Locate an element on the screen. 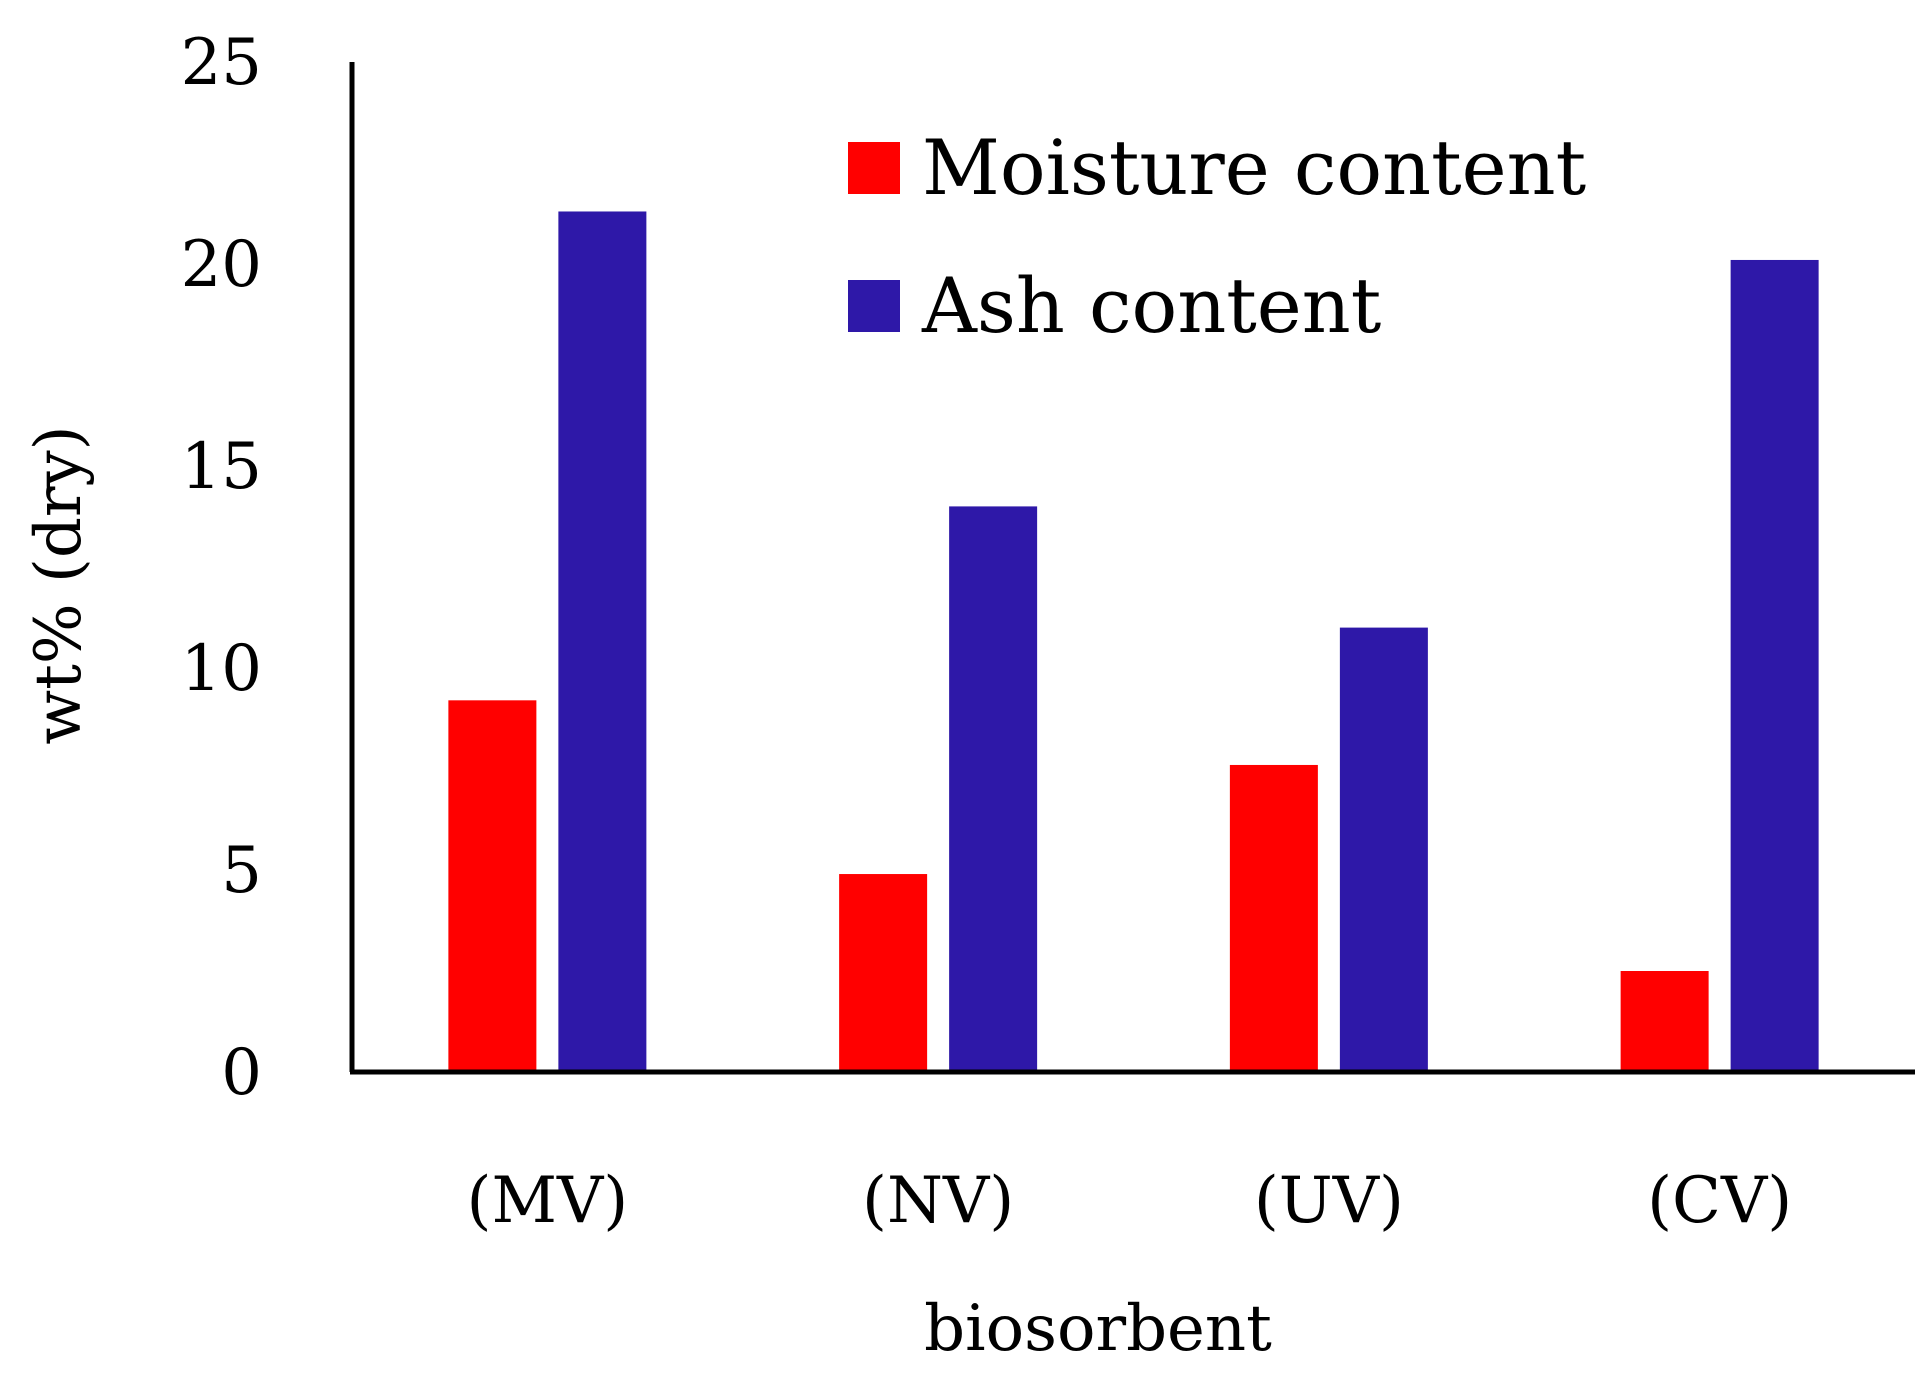 The image size is (1929, 1383). y-tick-labels: 0 5 10 15 20 25 is located at coordinates (221, 568).